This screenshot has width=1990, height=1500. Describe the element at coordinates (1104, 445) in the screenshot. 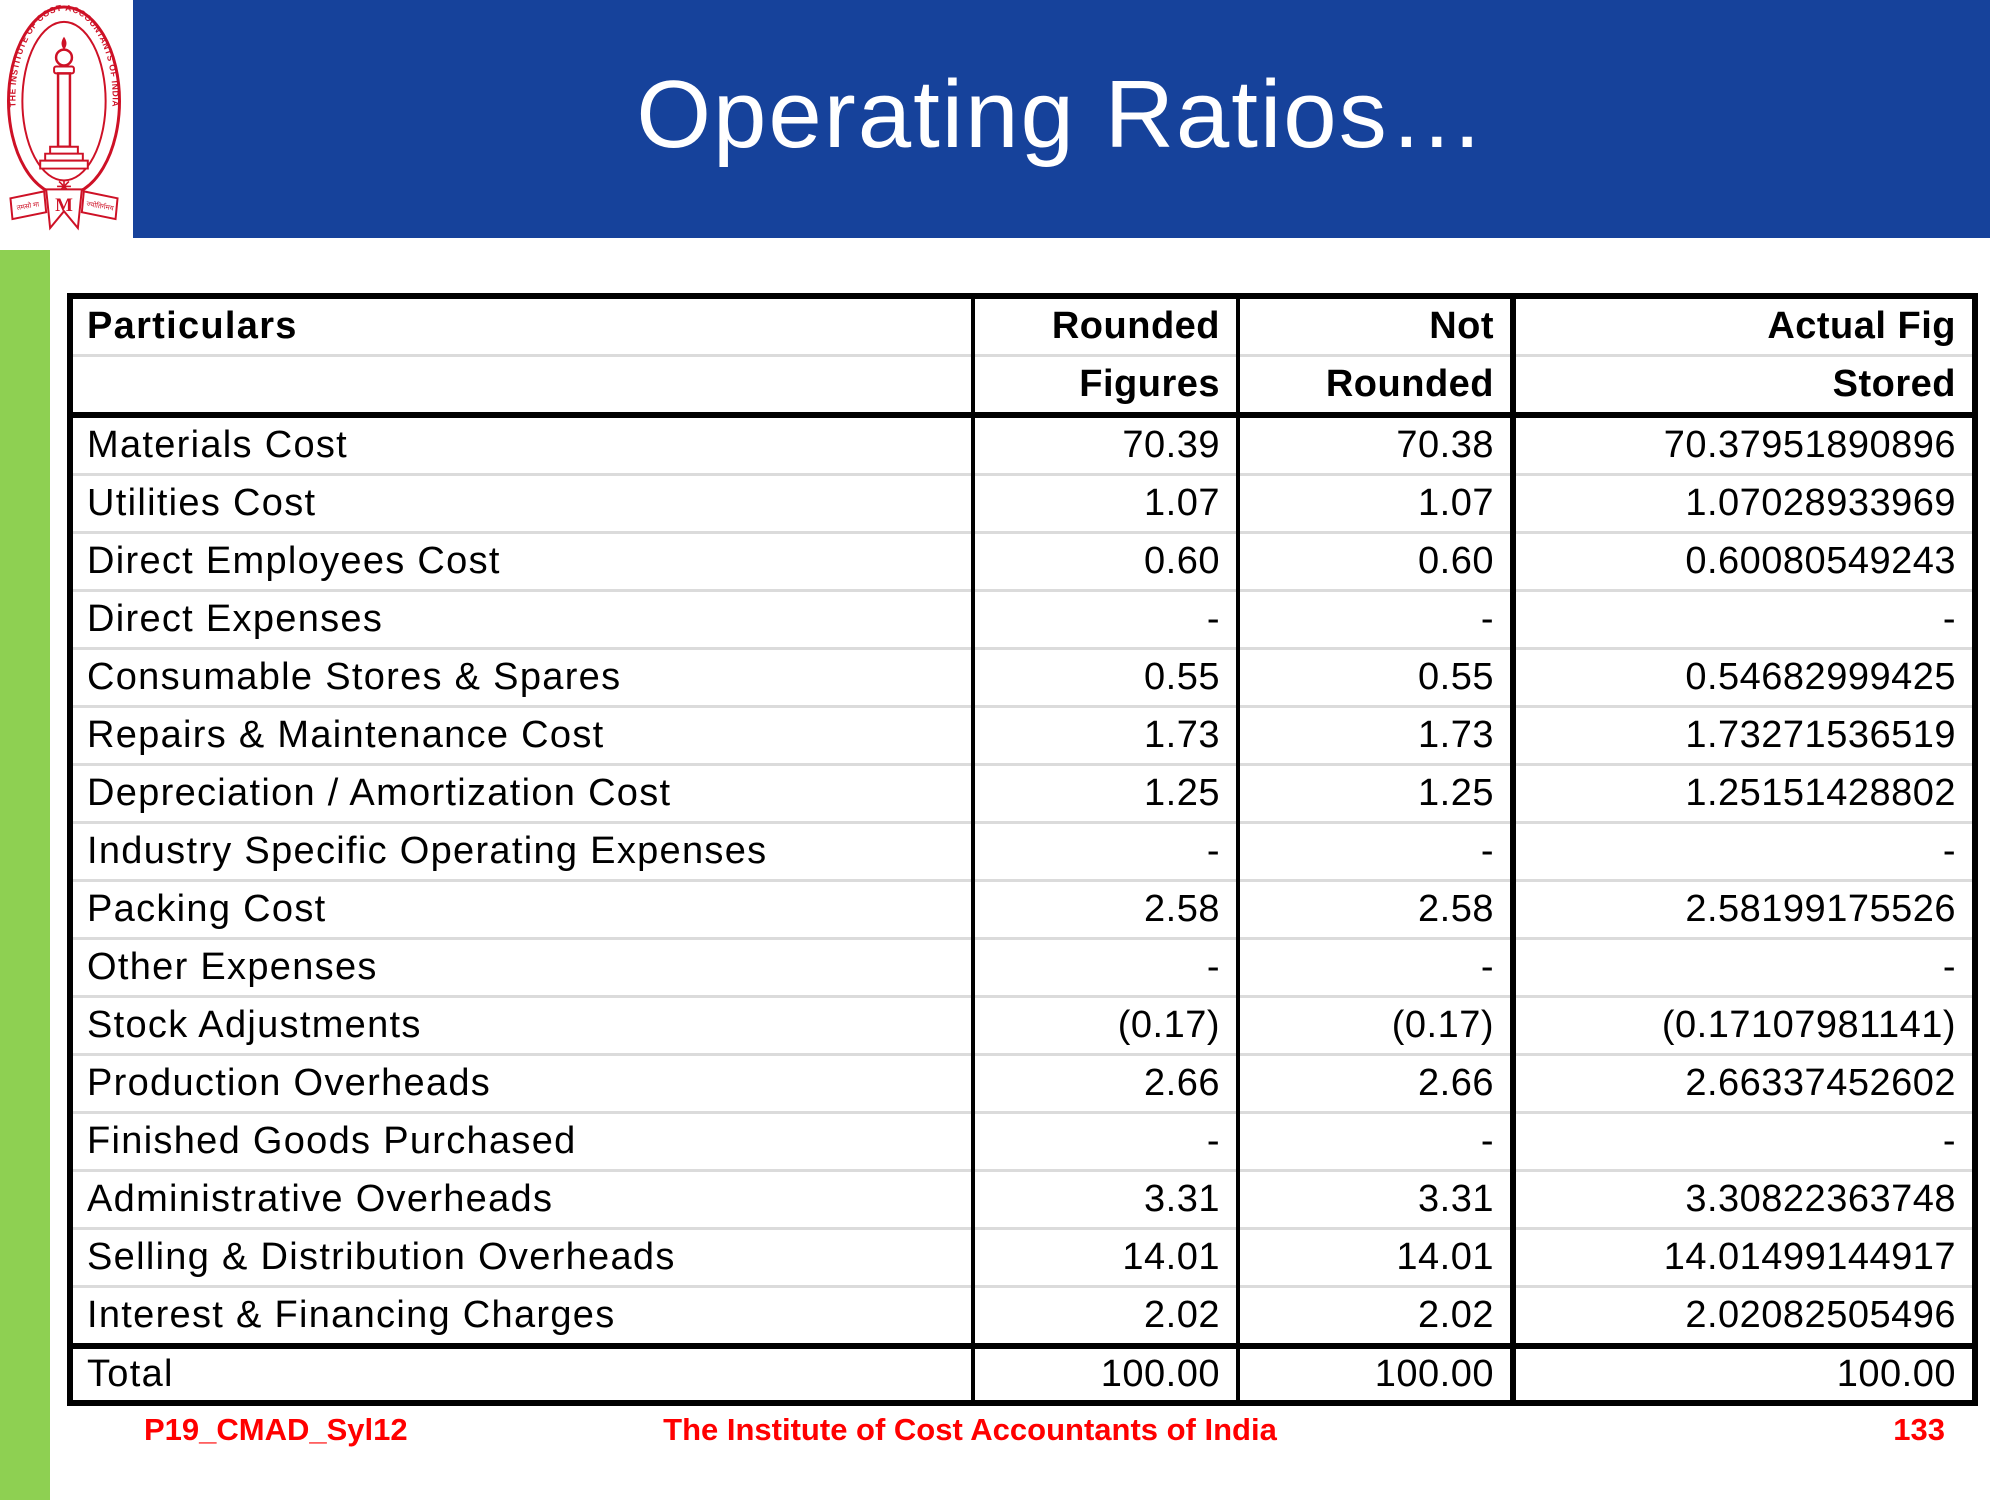

I see `rounded-value: 70.39` at that location.